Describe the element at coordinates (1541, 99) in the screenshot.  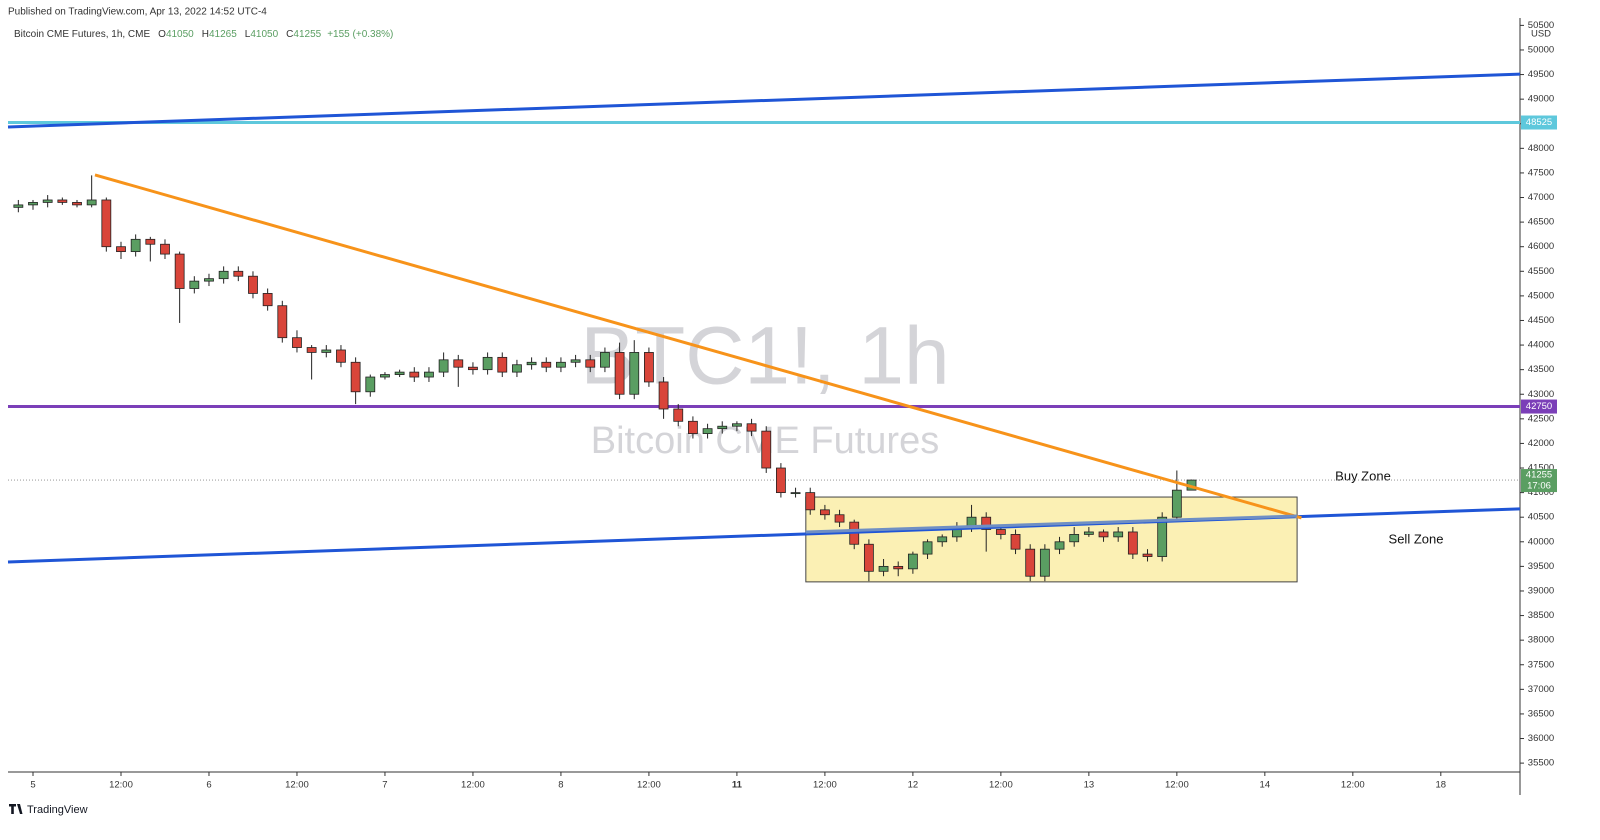
I see `y-tick-label: 49000` at that location.